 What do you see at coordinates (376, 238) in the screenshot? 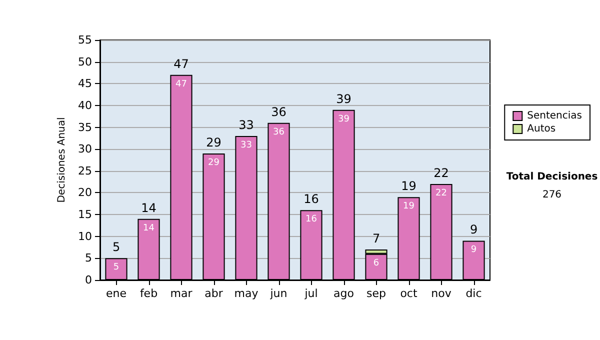
I see `total-label: 7` at bounding box center [376, 238].